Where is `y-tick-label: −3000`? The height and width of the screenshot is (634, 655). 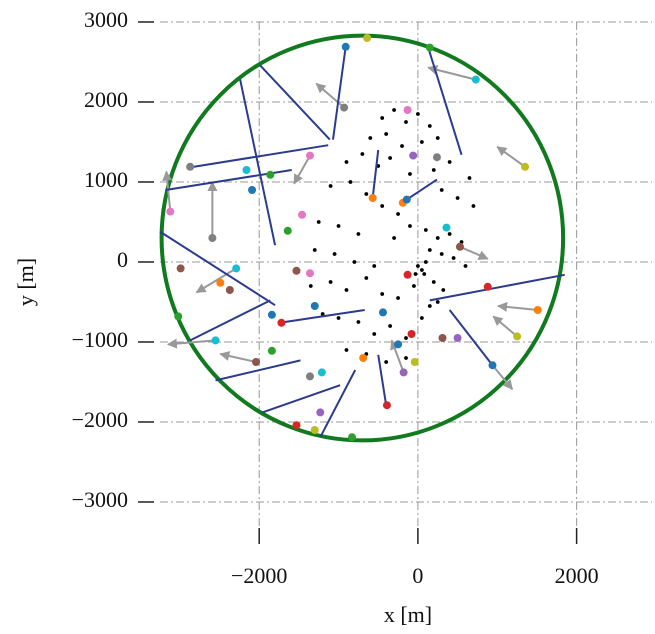 y-tick-label: −3000 is located at coordinates (100, 499).